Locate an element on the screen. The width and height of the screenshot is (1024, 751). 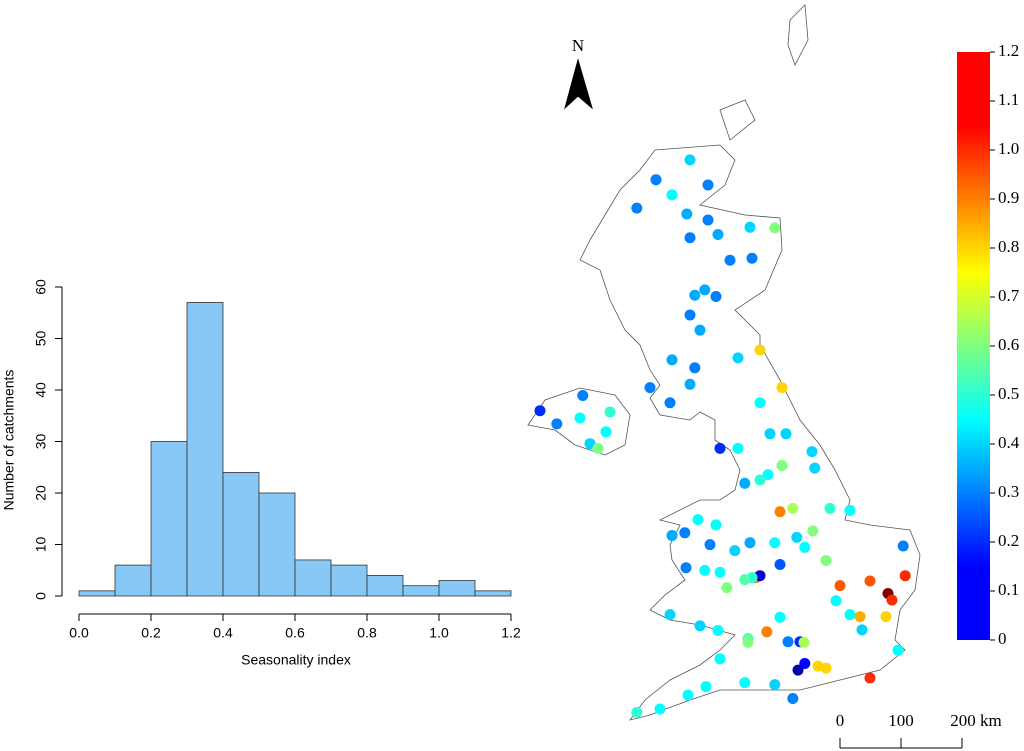
colorbar-tick-label: 0.4 is located at coordinates (1009, 442).